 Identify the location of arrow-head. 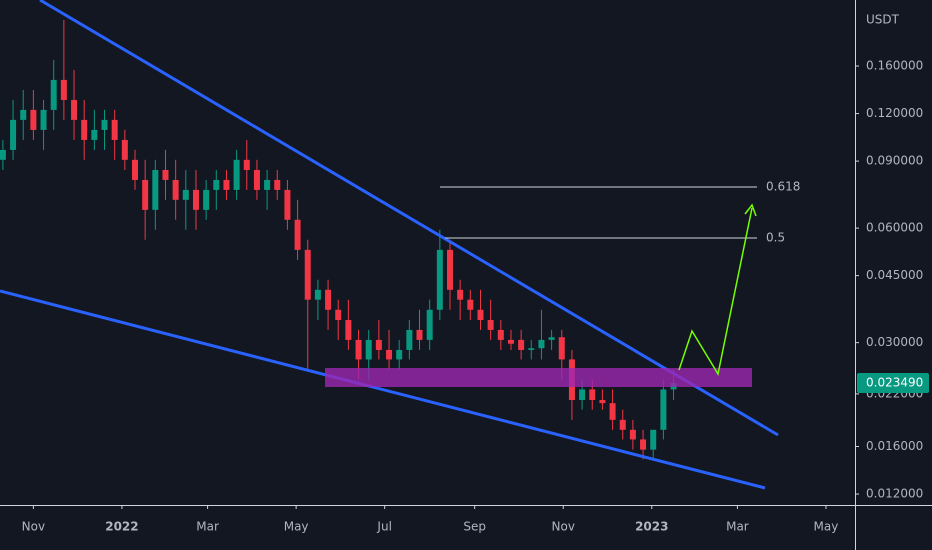
(750, 210).